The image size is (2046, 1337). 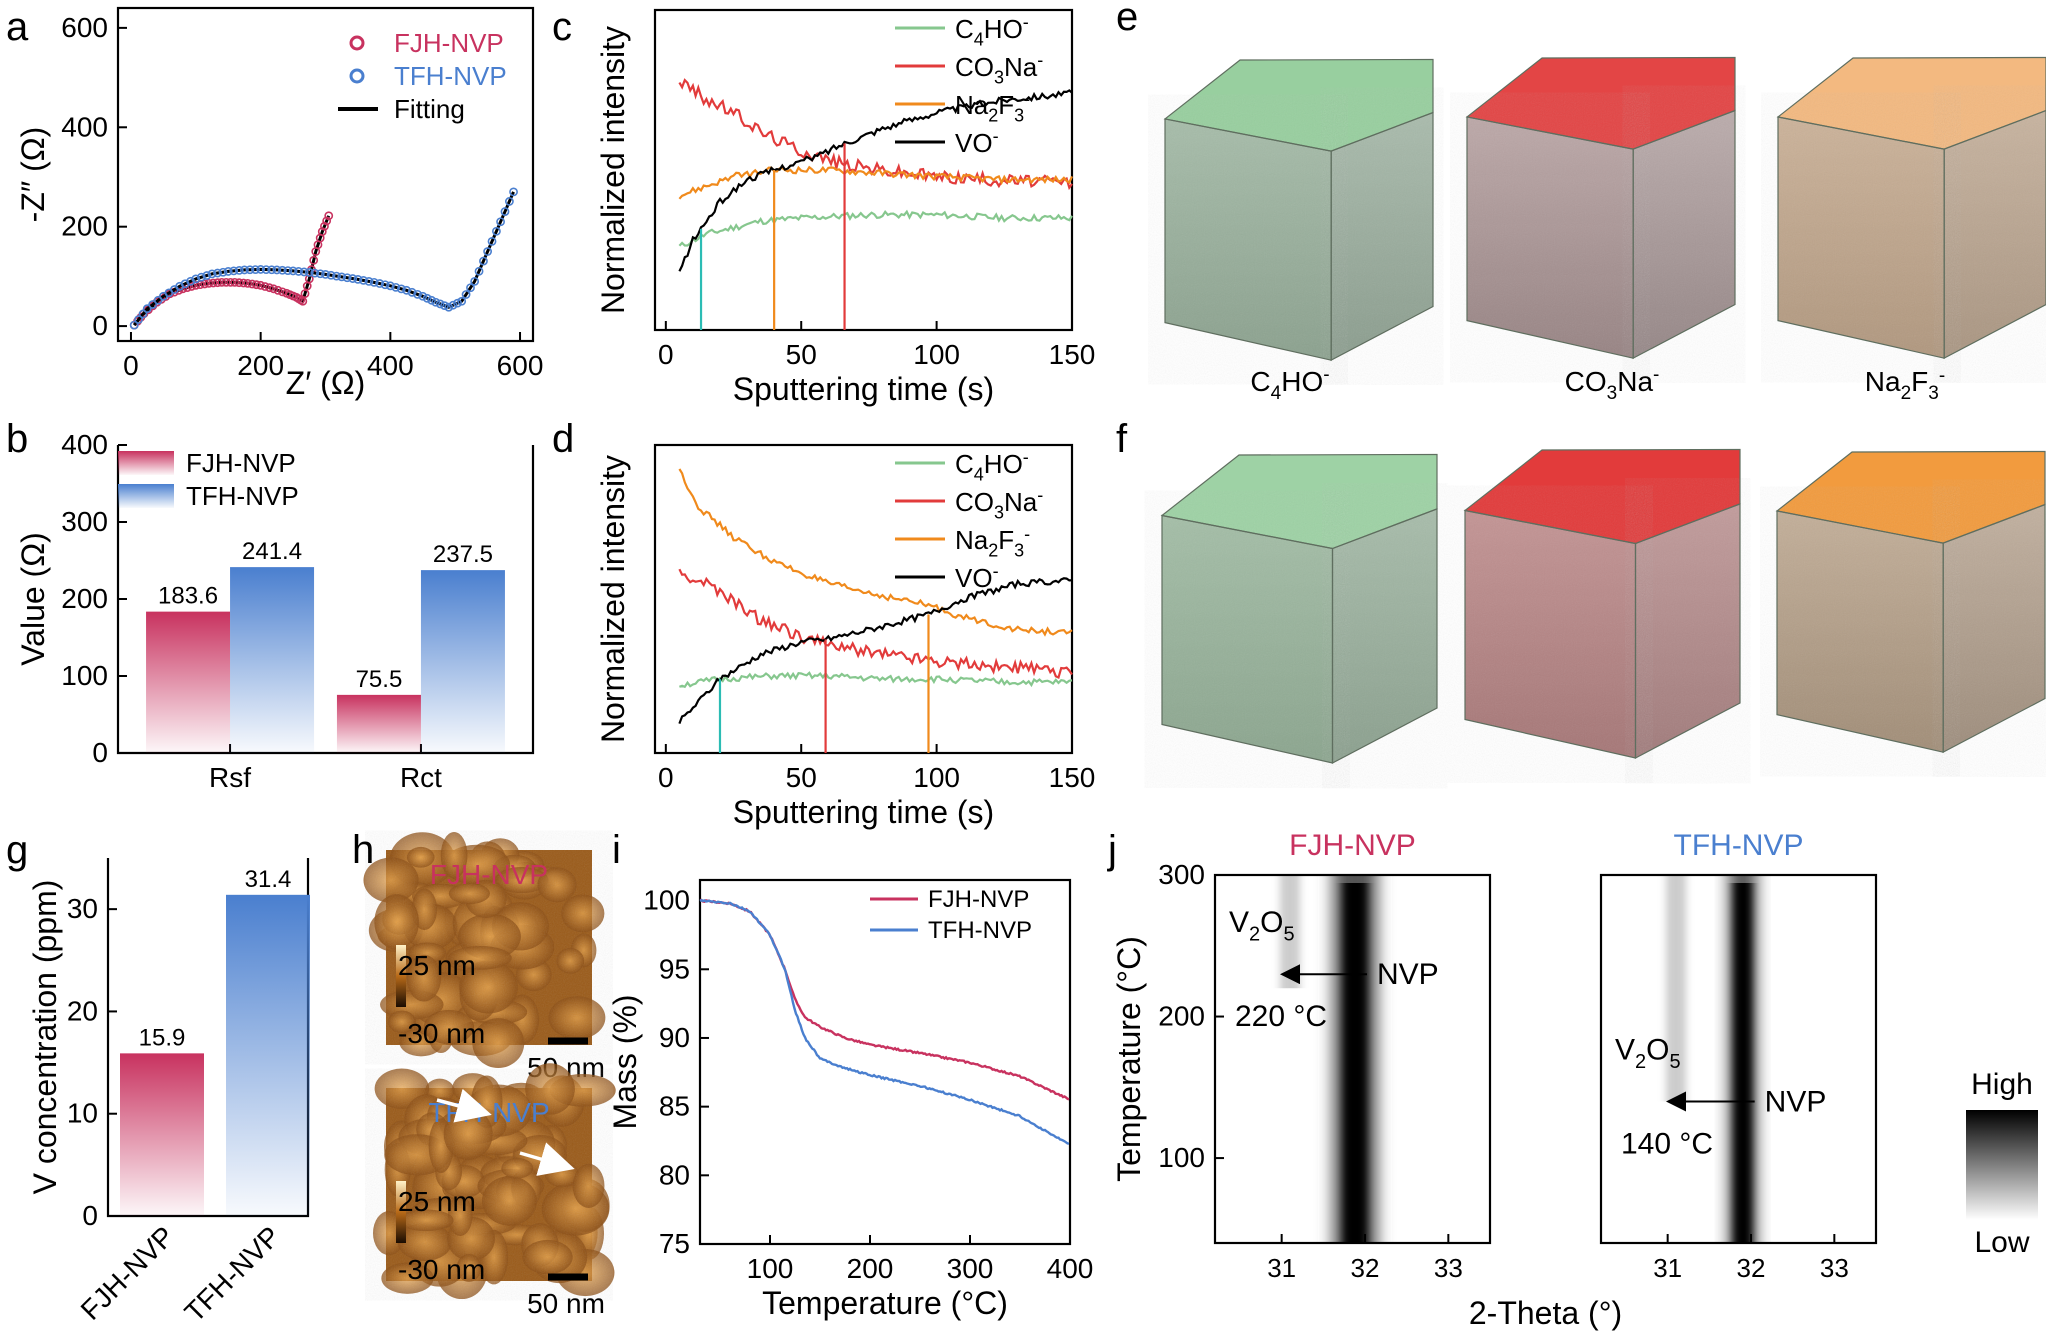 What do you see at coordinates (1739, 845) in the screenshot?
I see `heatmap-title: TFH-NVP` at bounding box center [1739, 845].